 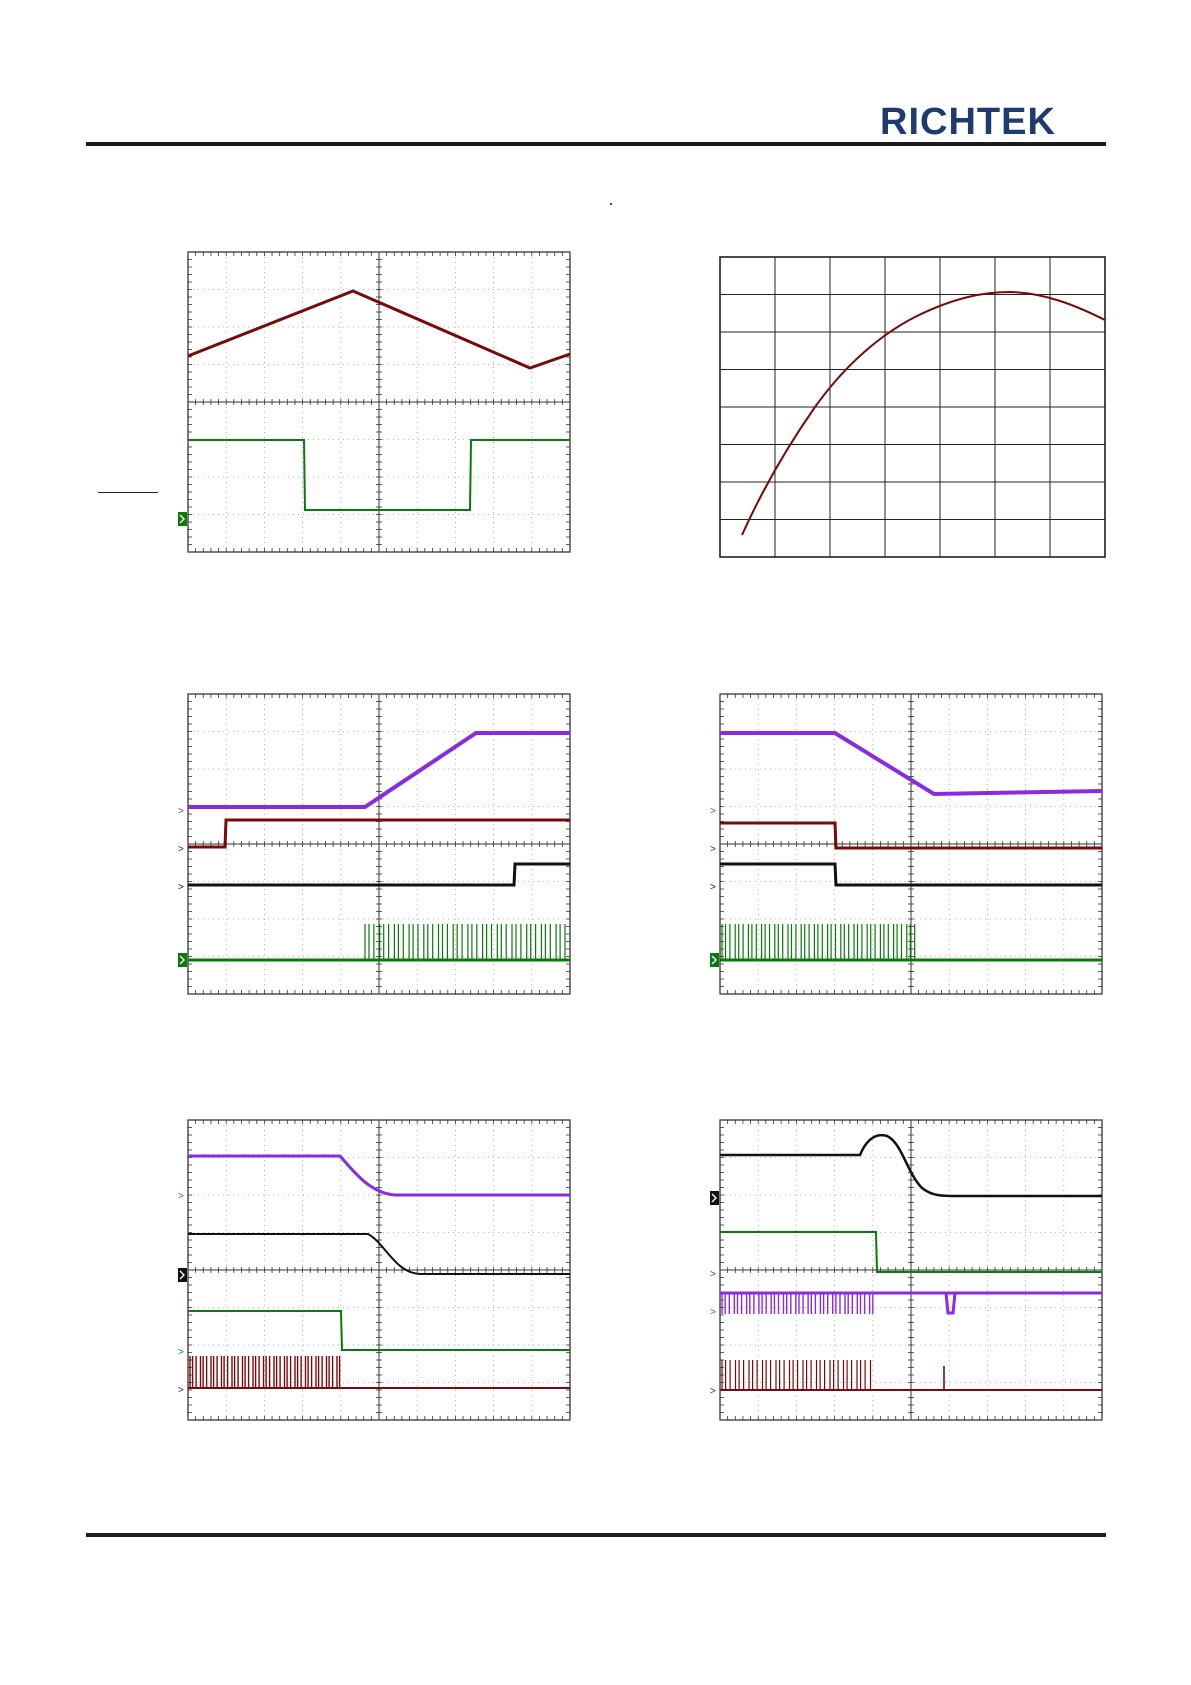 What do you see at coordinates (923, 413) in the screenshot?
I see `curve-trace` at bounding box center [923, 413].